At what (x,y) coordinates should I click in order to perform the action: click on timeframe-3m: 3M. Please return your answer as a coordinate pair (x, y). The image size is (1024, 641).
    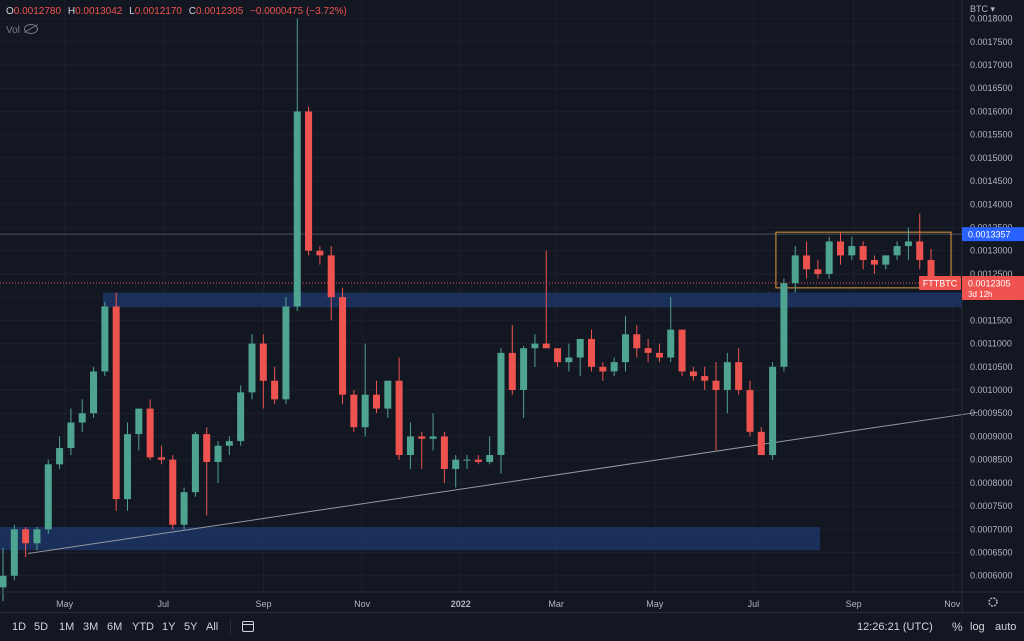
    Looking at the image, I should click on (91, 627).